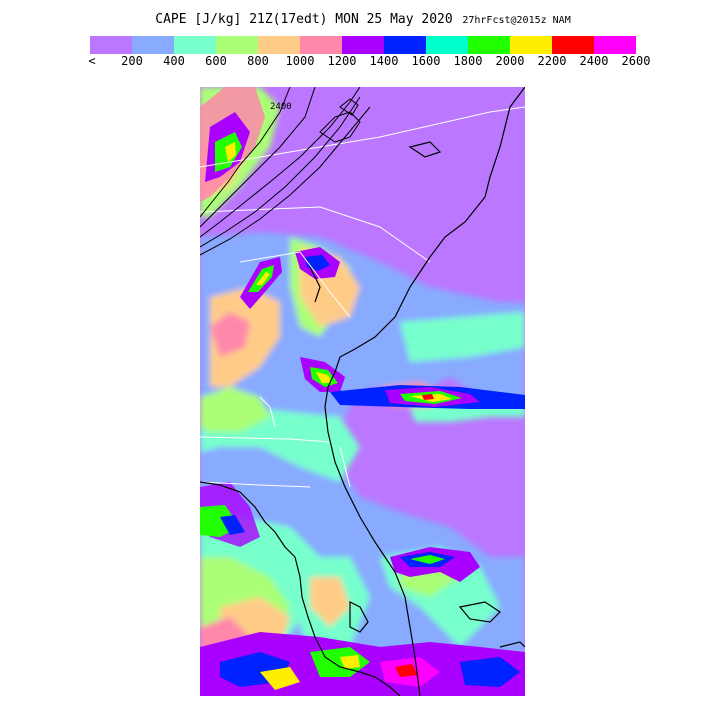  What do you see at coordinates (516, 20) in the screenshot?
I see `title-forecast: 27hrFcst@2015z NAM` at bounding box center [516, 20].